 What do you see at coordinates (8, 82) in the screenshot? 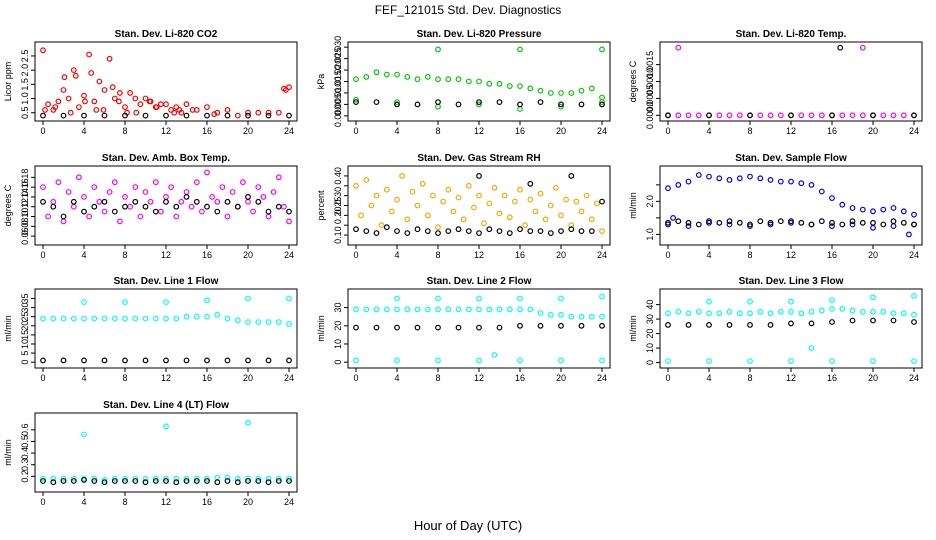
I see `y-axis-label: Licor ppm` at bounding box center [8, 82].